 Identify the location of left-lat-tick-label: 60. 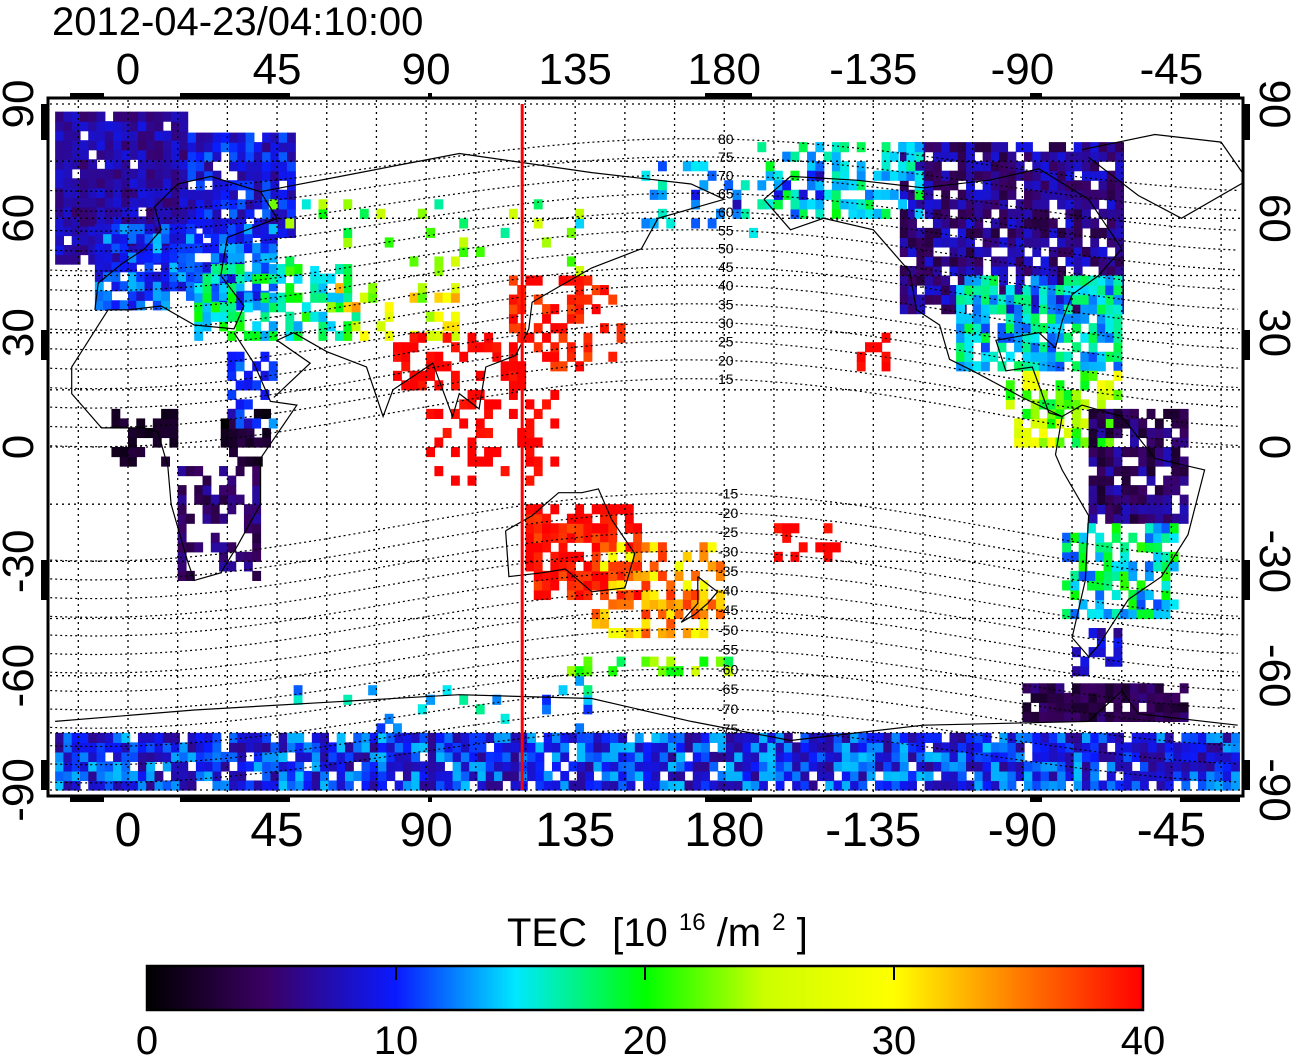
(21, 218).